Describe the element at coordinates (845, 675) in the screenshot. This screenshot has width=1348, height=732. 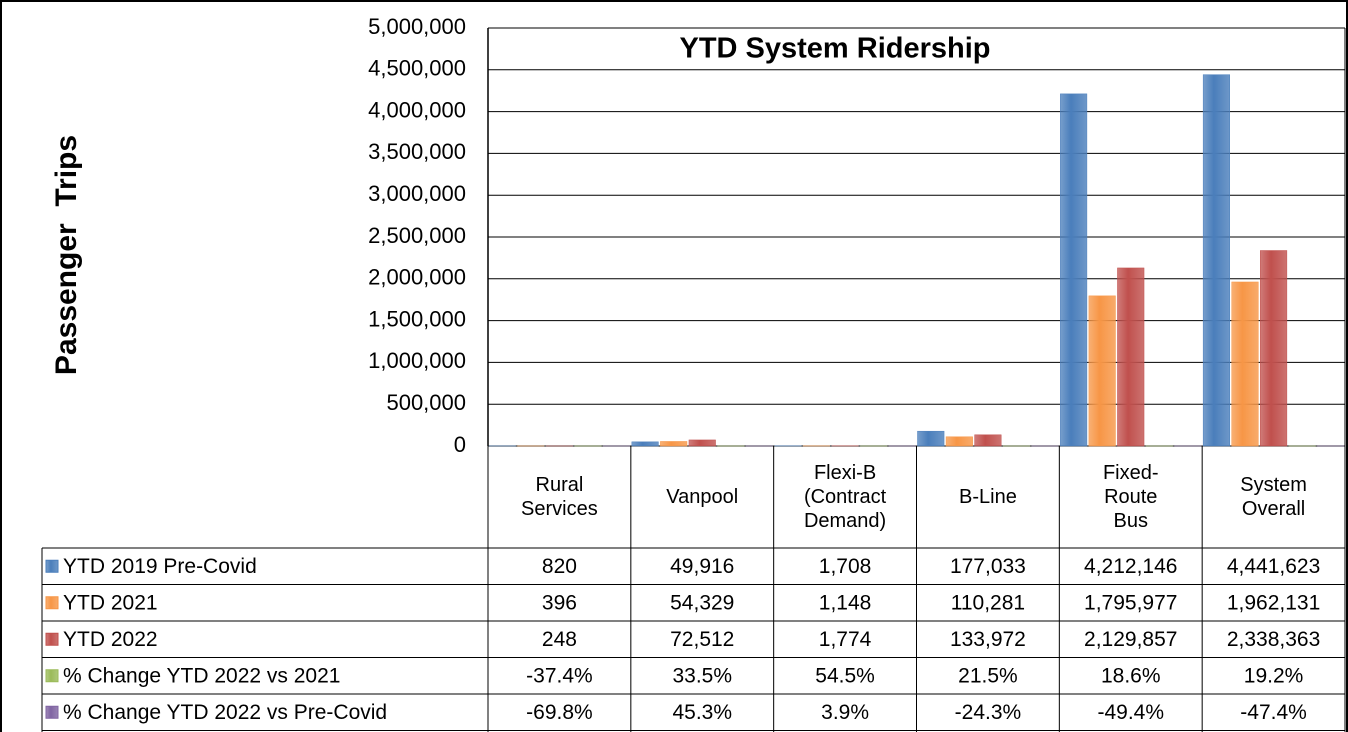
I see `table-value: 54.5%` at that location.